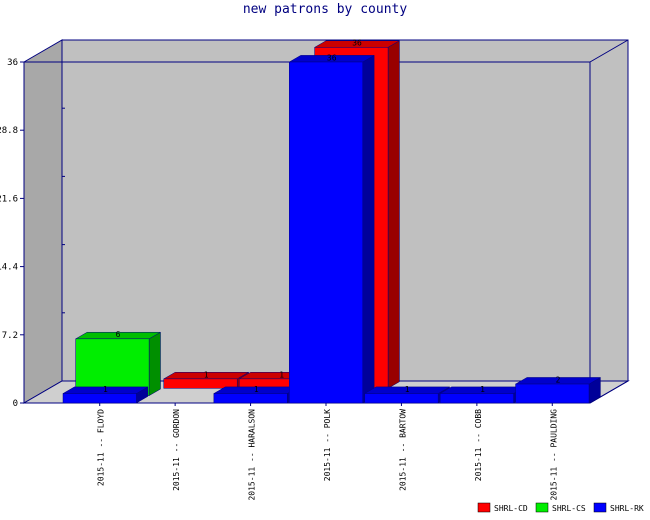  I want to click on legend: SHRL-CD SHRL-CS SHRL-RK, so click(560, 507).